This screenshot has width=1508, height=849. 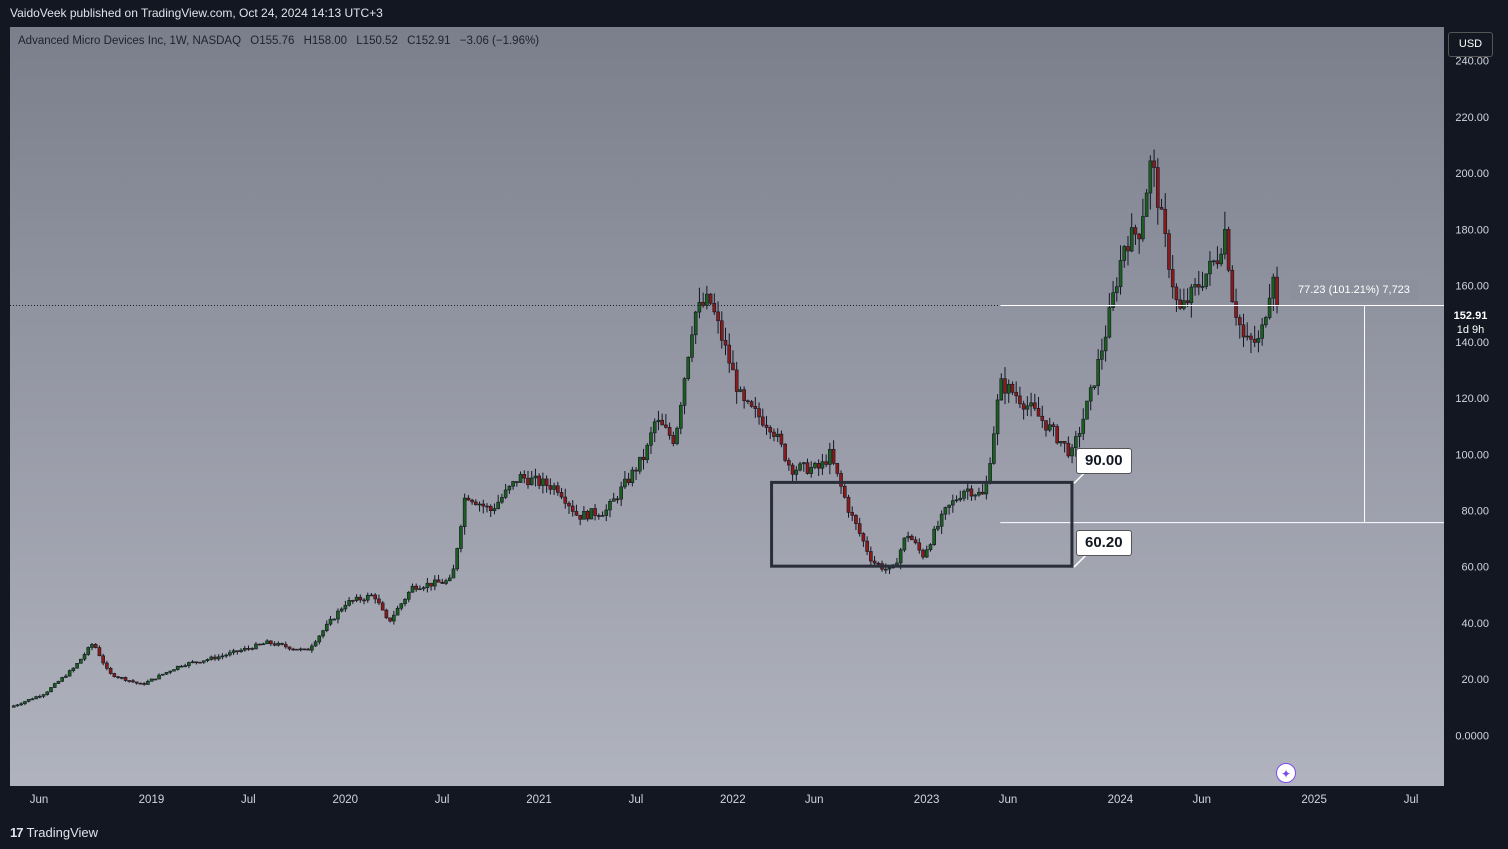 What do you see at coordinates (1470, 44) in the screenshot?
I see `currency-button: USD` at bounding box center [1470, 44].